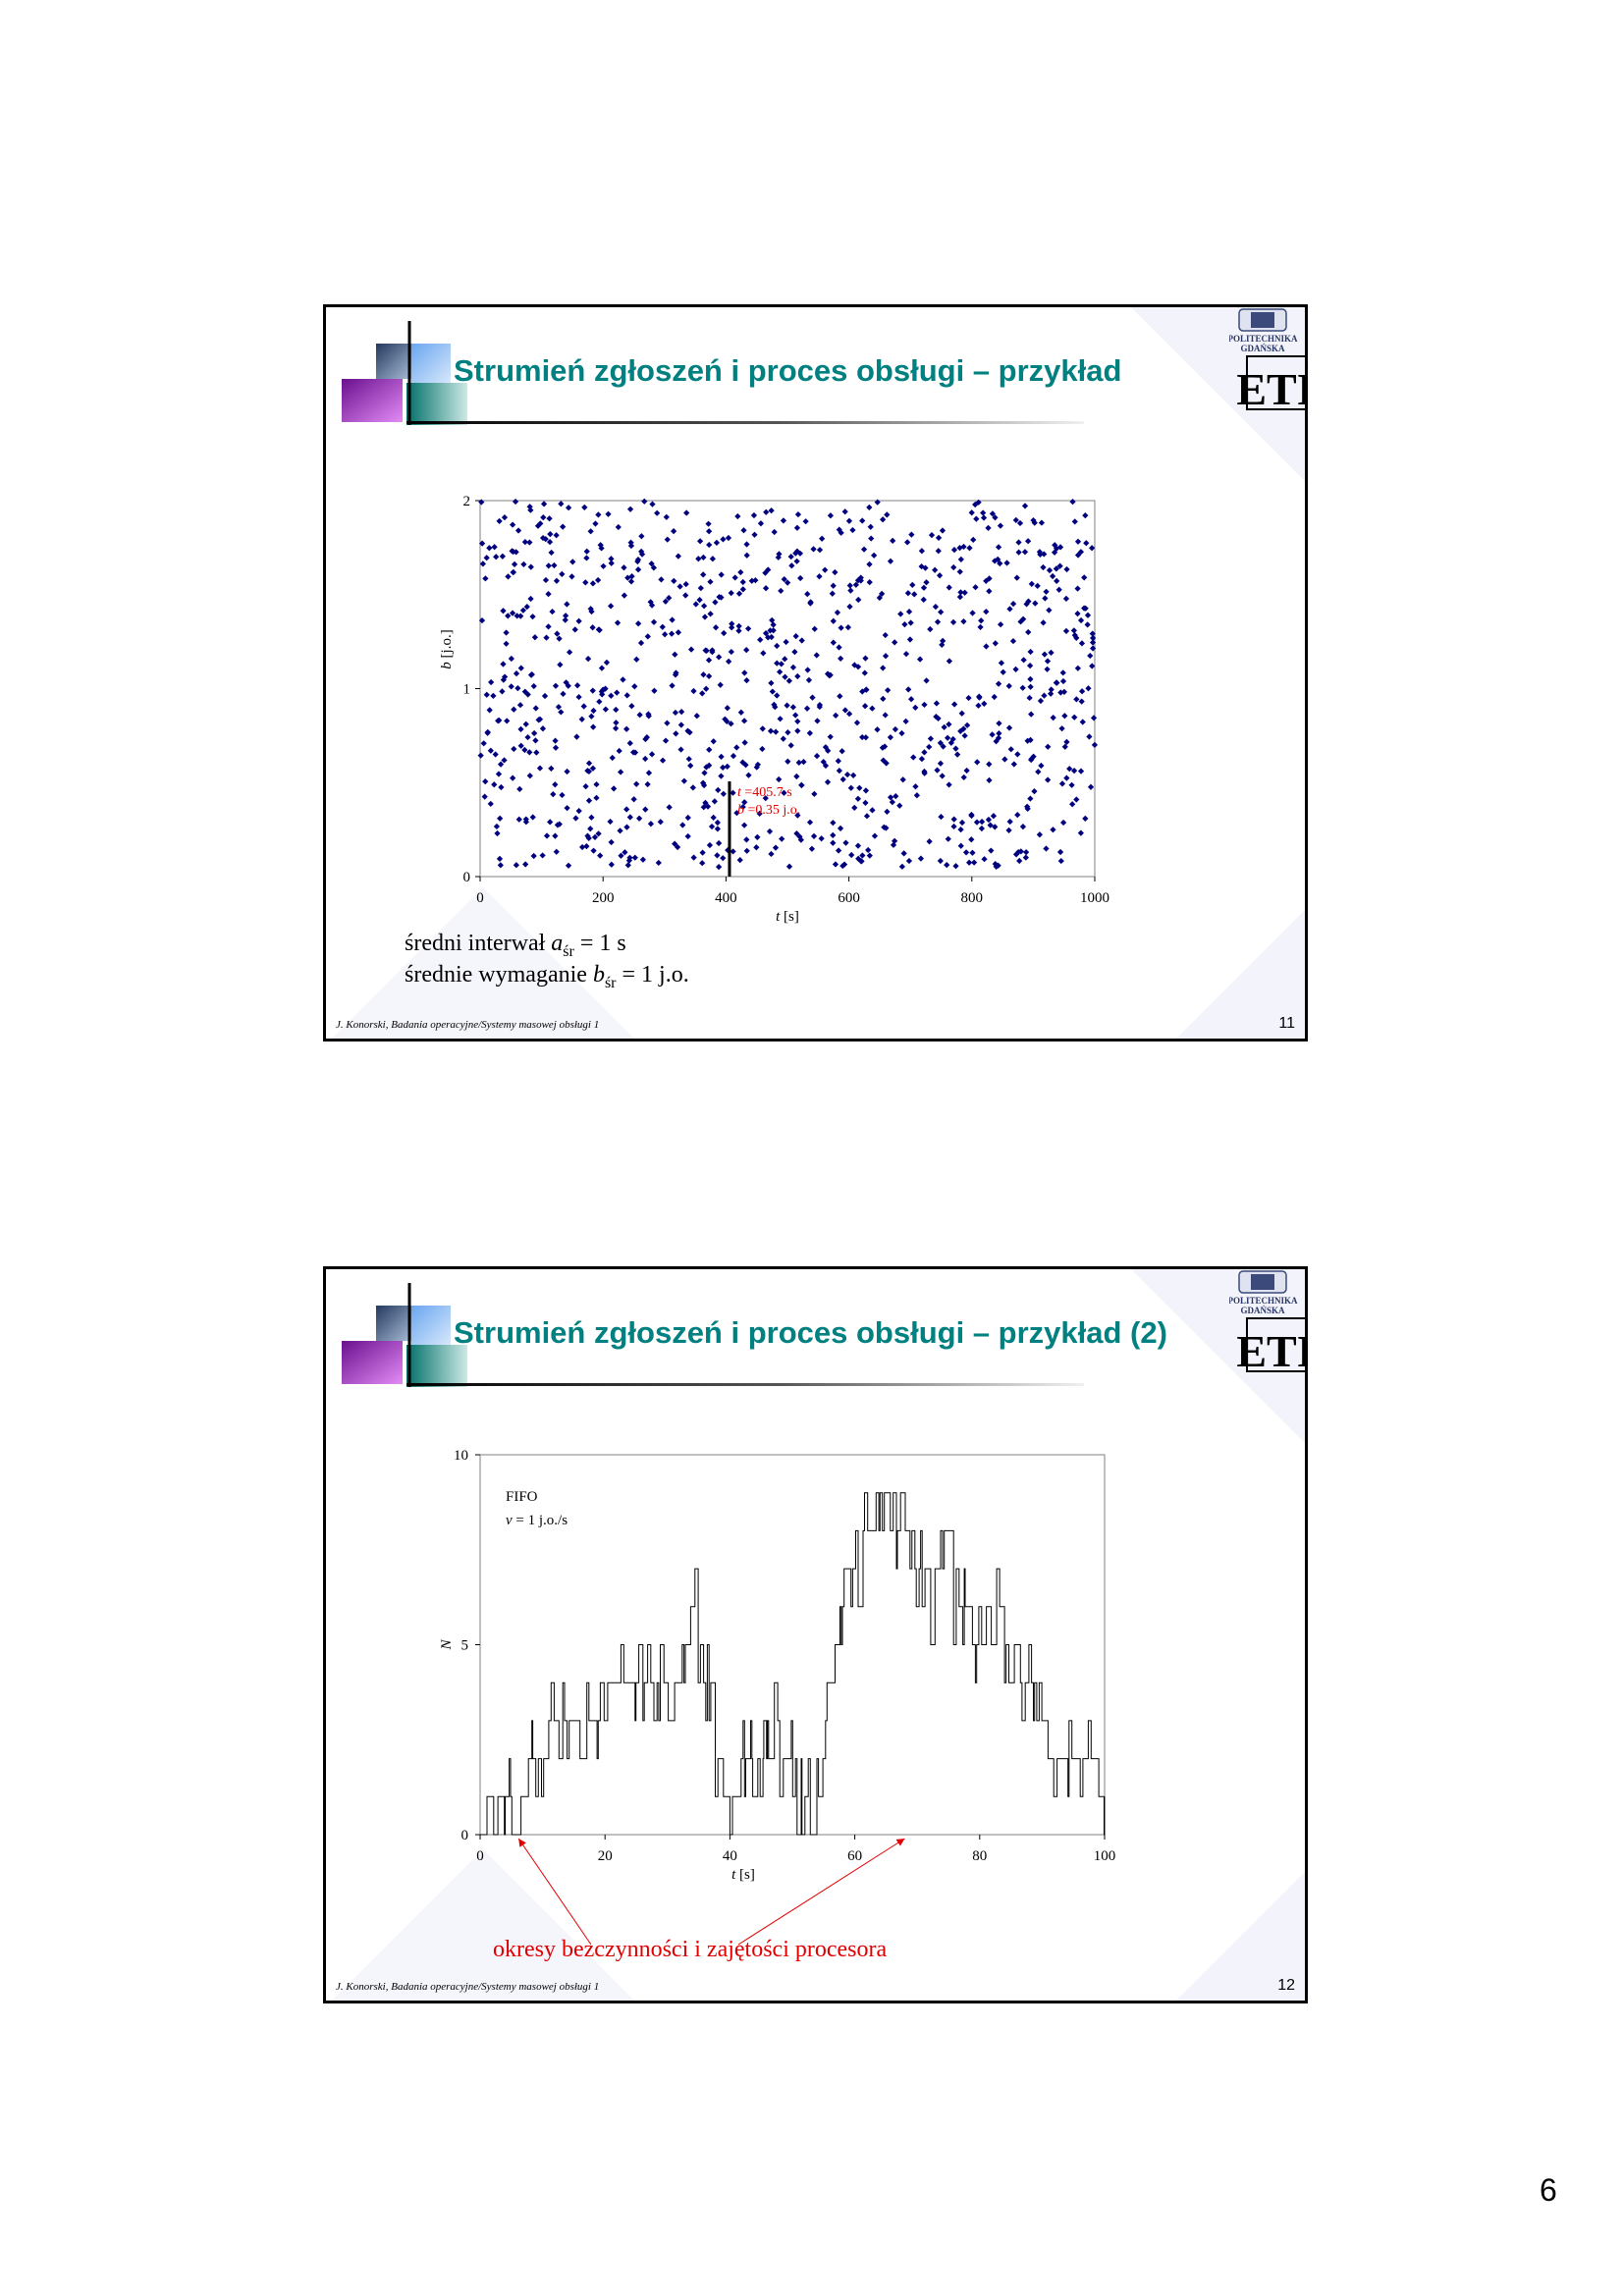 The height and width of the screenshot is (2296, 1623). Describe the element at coordinates (461, 1456) in the screenshot. I see `y-tick-label: 10` at that location.